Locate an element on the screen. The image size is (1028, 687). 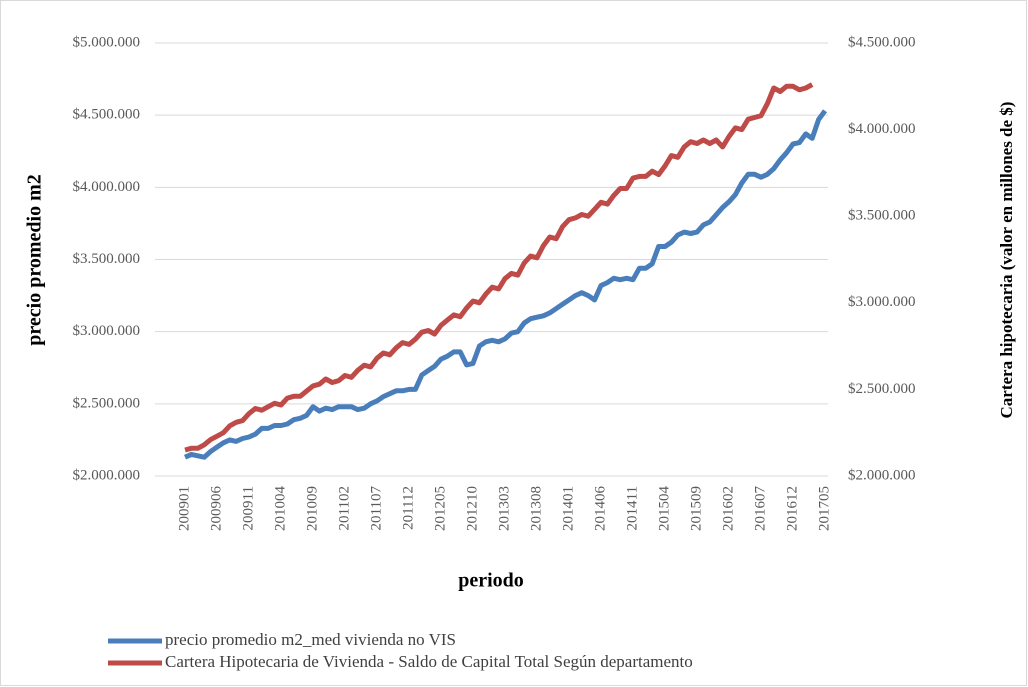
x-tick-label: 201602 is located at coordinates (728, 508).